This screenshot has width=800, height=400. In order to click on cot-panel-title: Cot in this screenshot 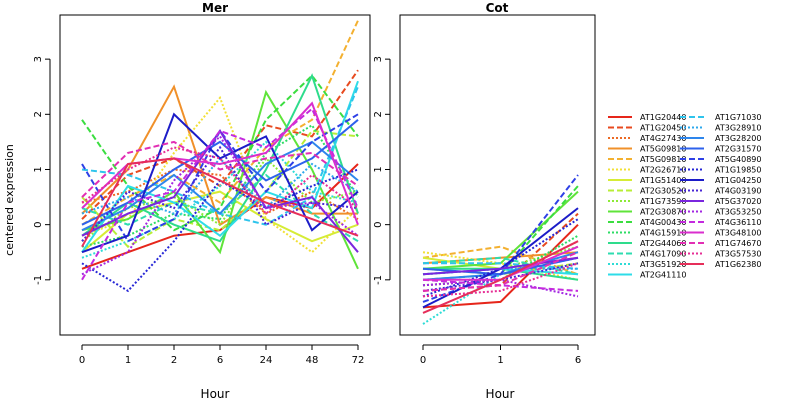, I will do `click(497, 8)`.